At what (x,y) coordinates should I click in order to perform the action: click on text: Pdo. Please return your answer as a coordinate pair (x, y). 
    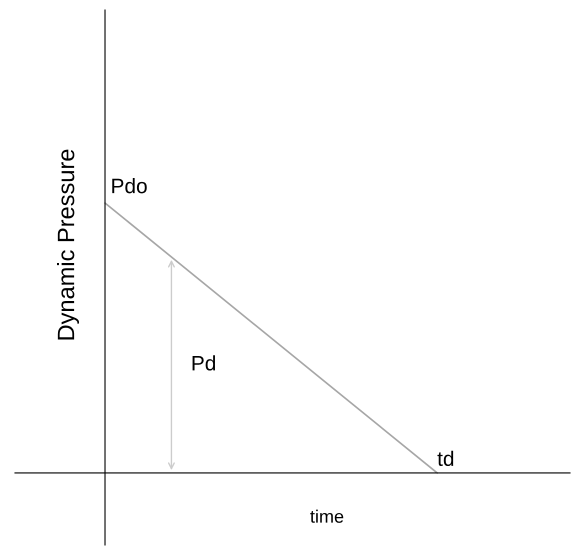
    Looking at the image, I should click on (129, 186).